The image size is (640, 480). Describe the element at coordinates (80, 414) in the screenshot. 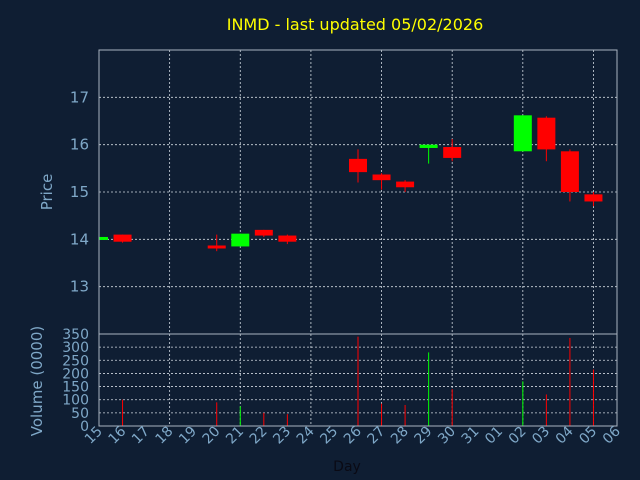

I see `volume-tick-label: 50` at that location.